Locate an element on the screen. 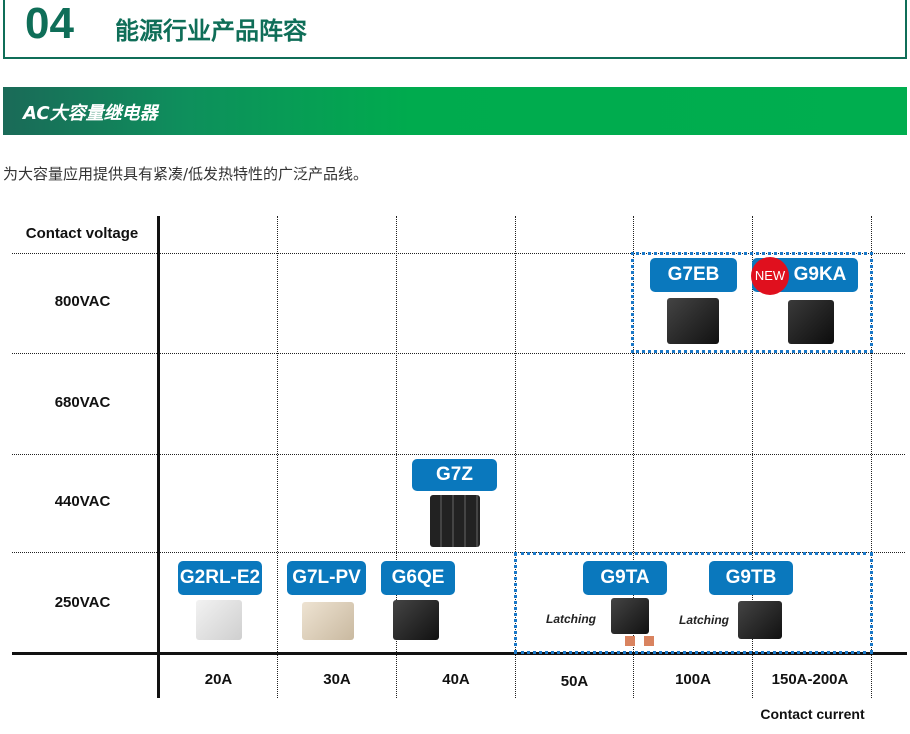 The image size is (910, 734). product-image-g6qe is located at coordinates (416, 620).